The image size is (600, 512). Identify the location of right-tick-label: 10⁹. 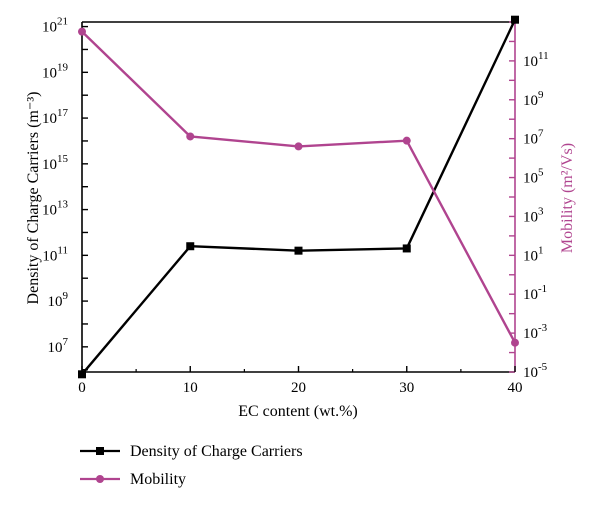
(533, 99).